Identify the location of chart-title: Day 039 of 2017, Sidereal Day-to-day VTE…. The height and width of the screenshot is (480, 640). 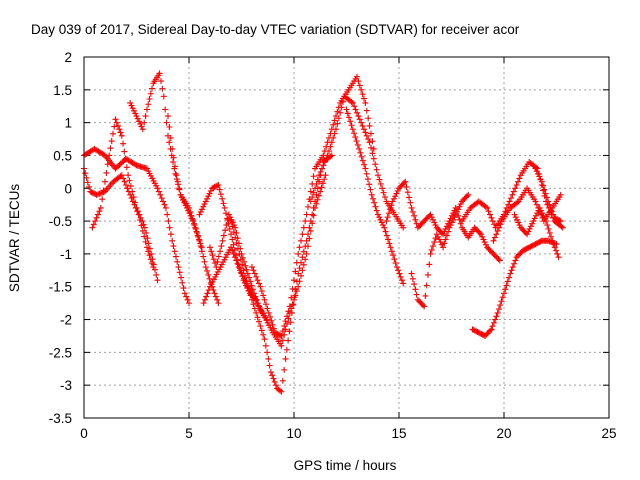
(275, 29).